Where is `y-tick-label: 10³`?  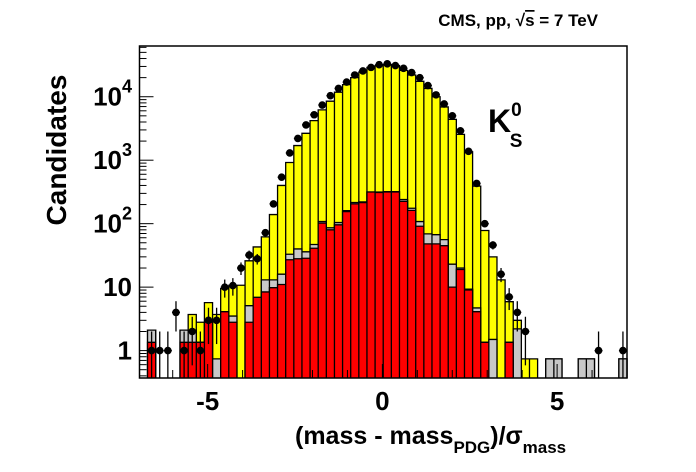
y-tick-label: 10³ is located at coordinates (112, 157).